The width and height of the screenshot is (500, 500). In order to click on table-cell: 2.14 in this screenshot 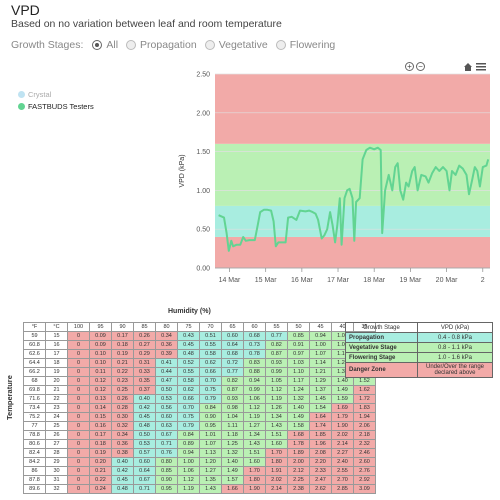, I will do `click(276, 489)`.